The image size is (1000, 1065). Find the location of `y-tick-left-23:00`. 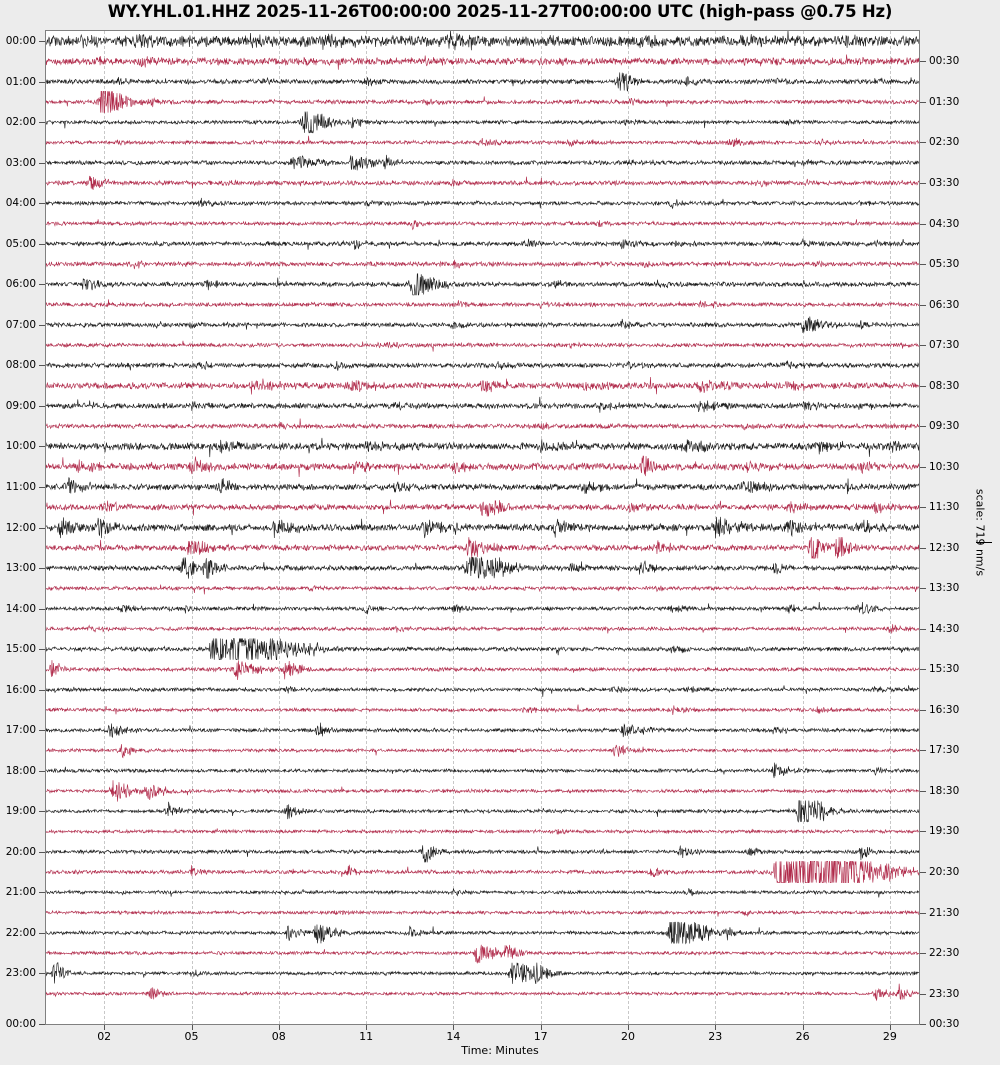

y-tick-left-23:00 is located at coordinates (42, 974).